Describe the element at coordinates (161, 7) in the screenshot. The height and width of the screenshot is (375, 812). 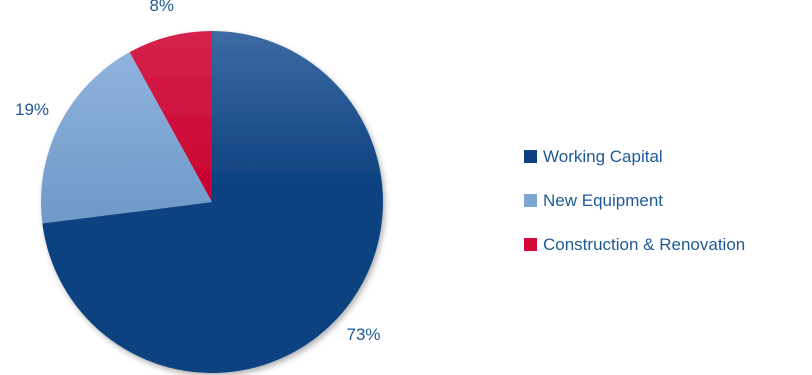
I see `pie-label-construction-renovation: 8%` at that location.